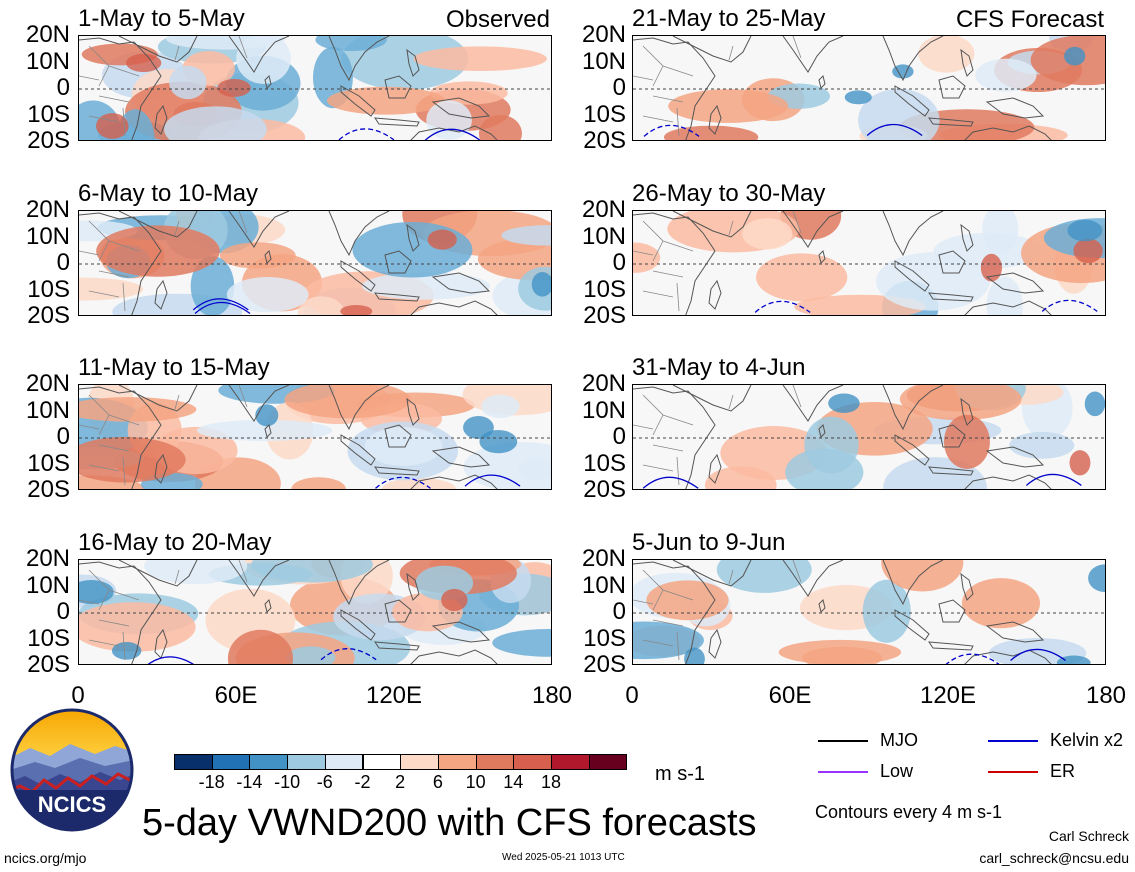 The width and height of the screenshot is (1135, 872). What do you see at coordinates (211, 782) in the screenshot?
I see `colorbar-tick-label: -18` at bounding box center [211, 782].